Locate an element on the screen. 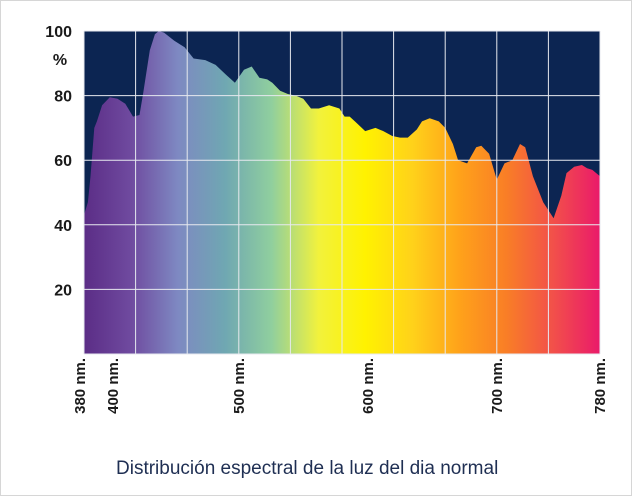 This screenshot has height=496, width=632. x-tick-label: 700 nm. is located at coordinates (497, 386).